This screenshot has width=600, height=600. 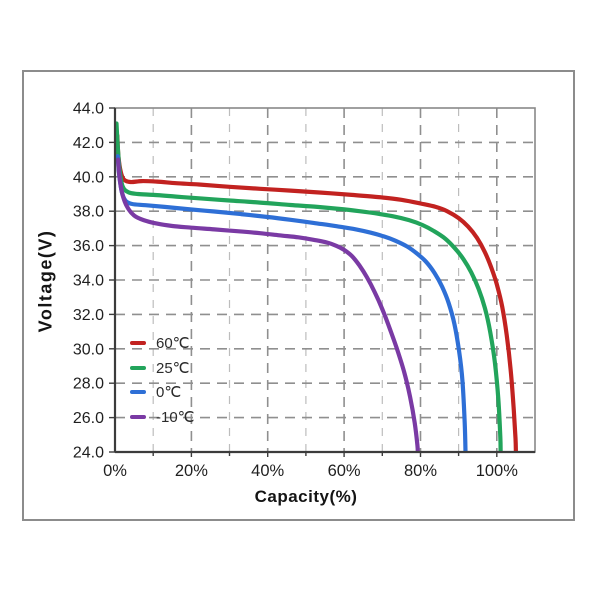 I want to click on legend-label: -10℃, so click(x=175, y=417).